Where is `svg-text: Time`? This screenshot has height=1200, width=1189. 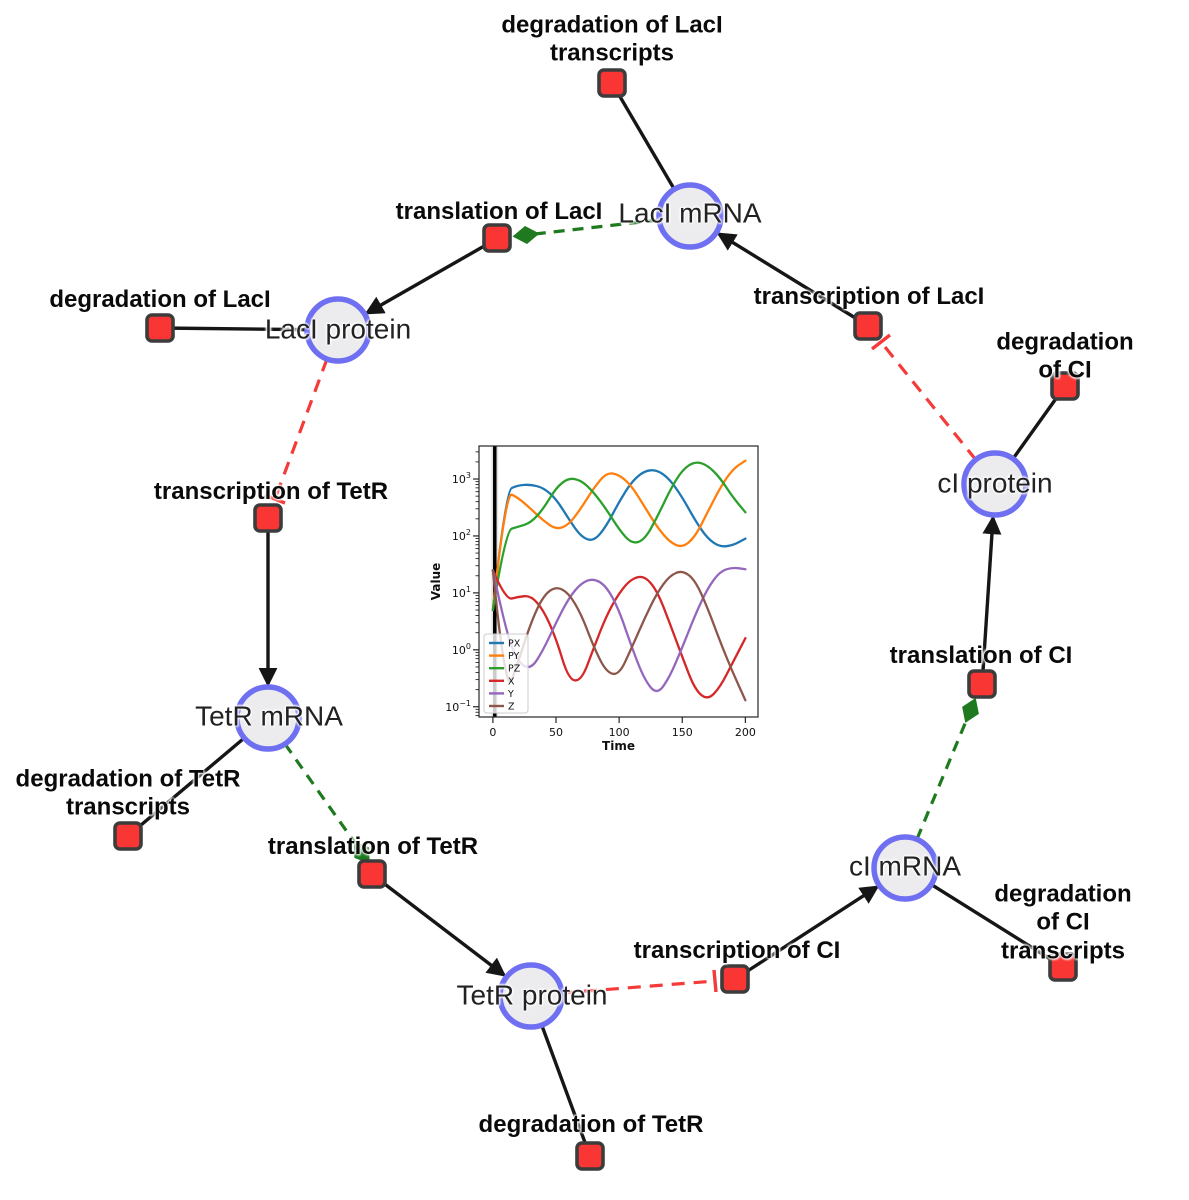 svg-text: Time is located at coordinates (618, 746).